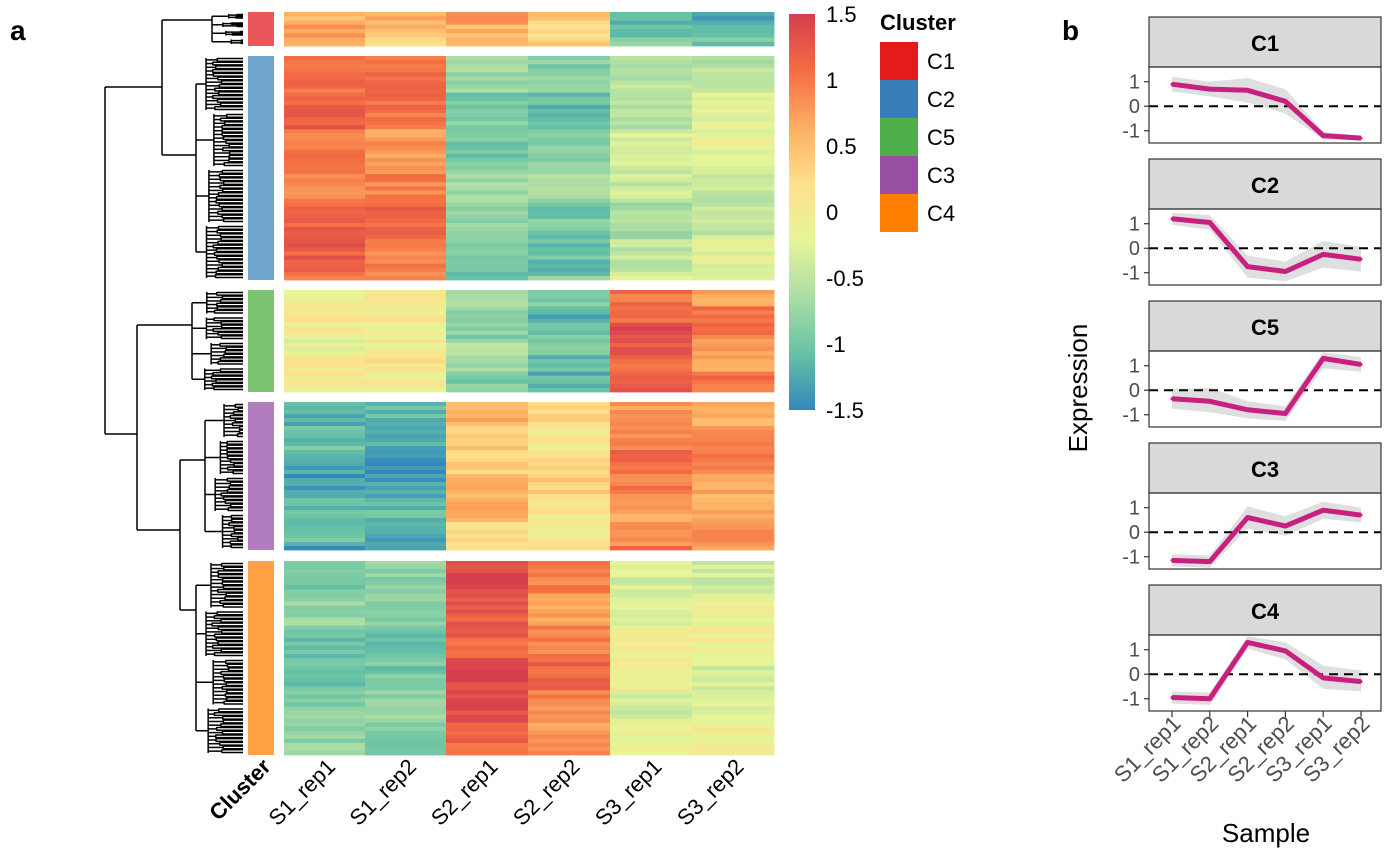 The height and width of the screenshot is (866, 1400). I want to click on color-scale-legend: 1.5 1 0.5 0 -0.5 -1 -1.5, so click(826, 212).